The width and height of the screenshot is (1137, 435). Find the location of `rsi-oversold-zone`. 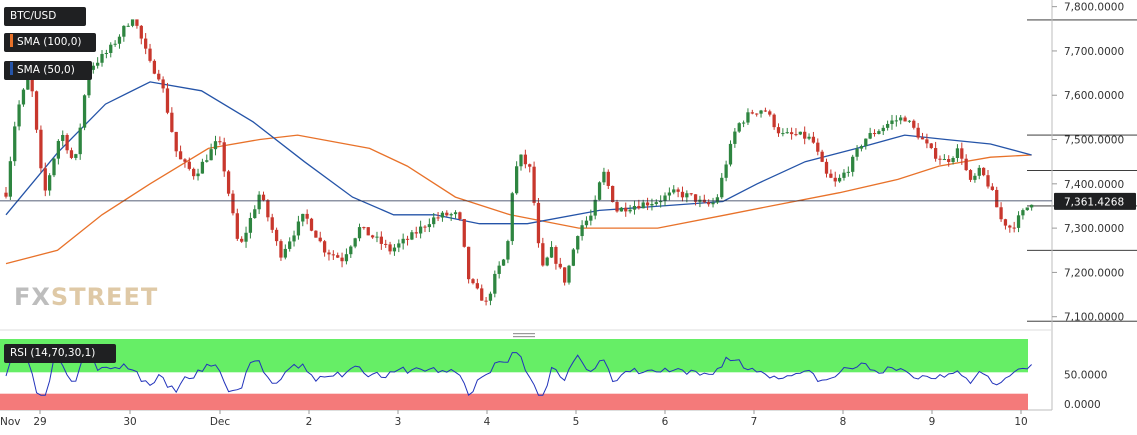

rsi-oversold-zone is located at coordinates (514, 401).